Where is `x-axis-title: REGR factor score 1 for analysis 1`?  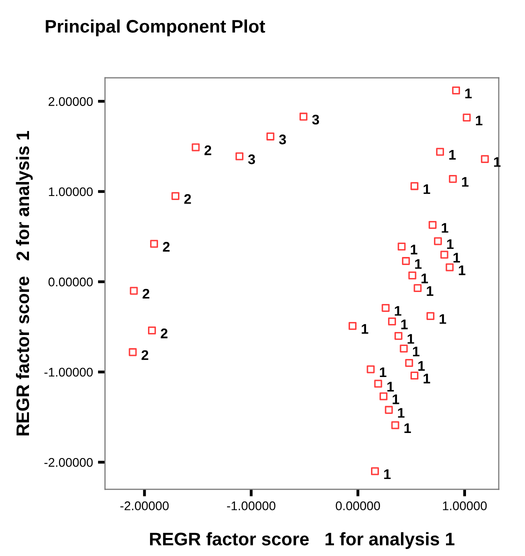 x-axis-title: REGR factor score 1 for analysis 1 is located at coordinates (302, 541).